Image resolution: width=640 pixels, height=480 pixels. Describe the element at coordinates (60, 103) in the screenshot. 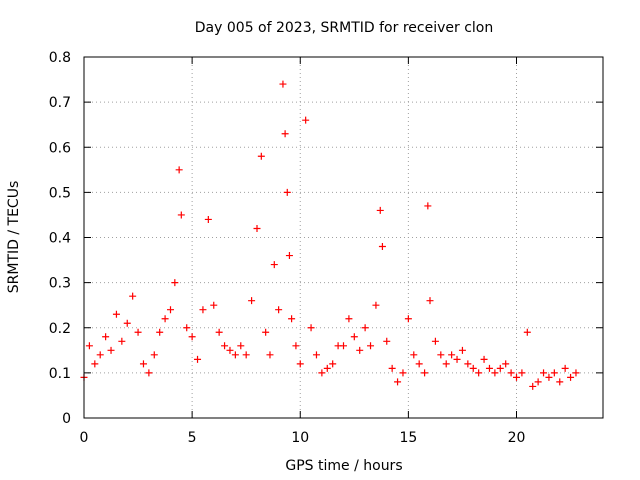

I see `y-tick-label: 0.7` at that location.